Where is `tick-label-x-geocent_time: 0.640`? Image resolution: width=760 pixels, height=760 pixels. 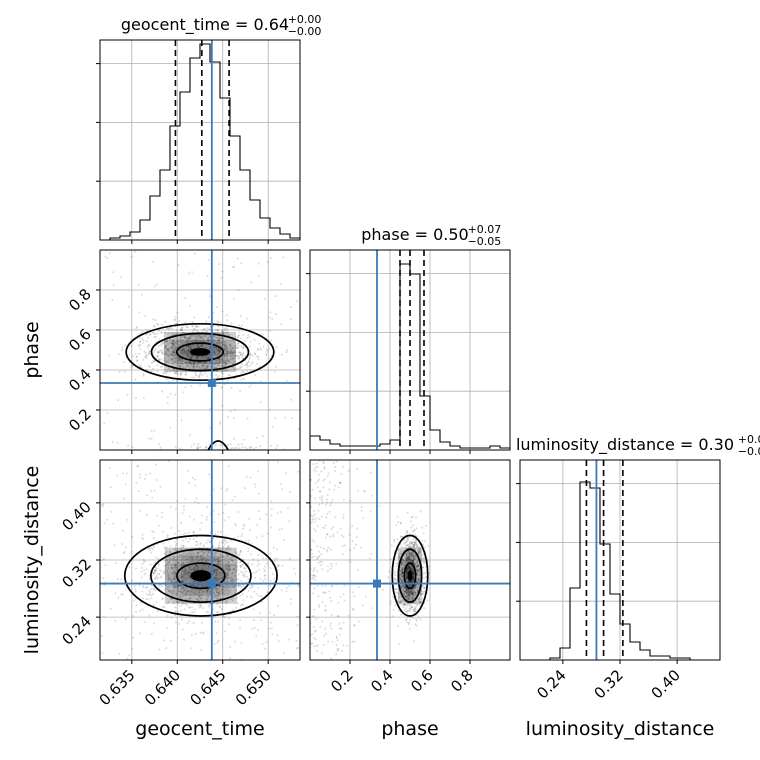 tick-label-x-geocent_time: 0.640 is located at coordinates (162, 687).